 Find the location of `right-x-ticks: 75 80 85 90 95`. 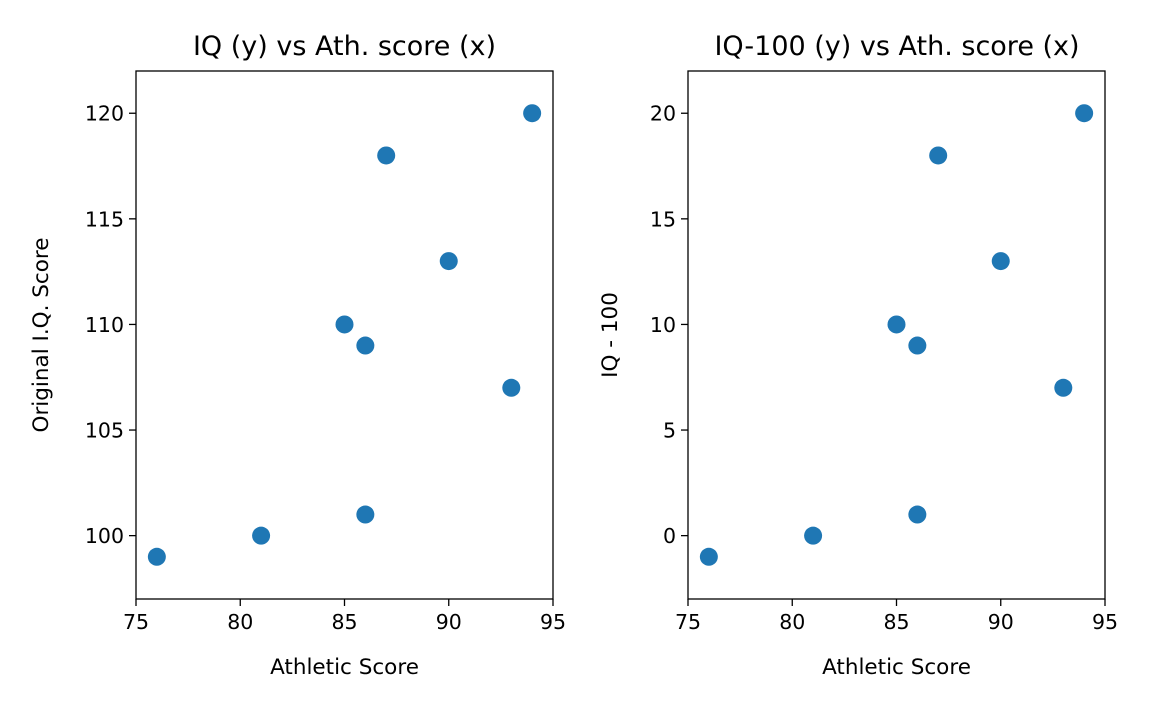

right-x-ticks: 75 80 85 90 95 is located at coordinates (896, 616).